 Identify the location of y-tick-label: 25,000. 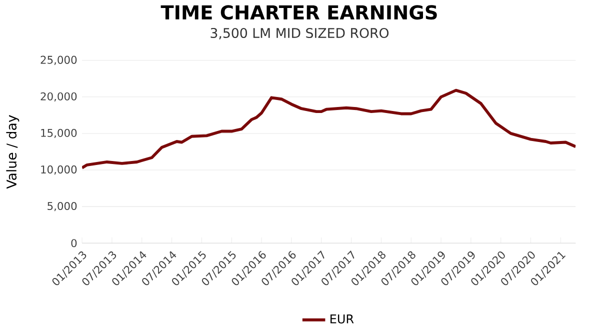
(58, 60).